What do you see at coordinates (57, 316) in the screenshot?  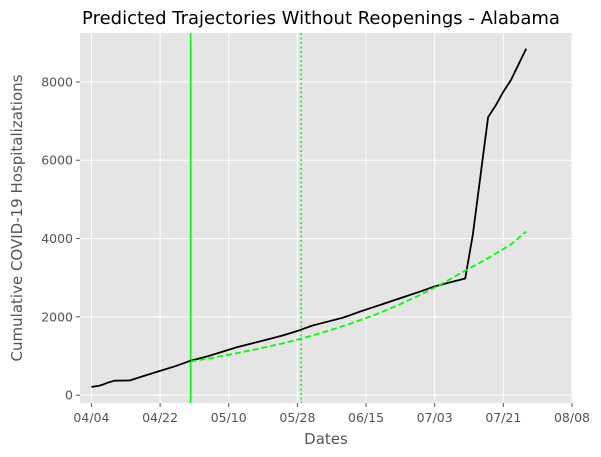 I see `y-tick-label: 2000` at bounding box center [57, 316].